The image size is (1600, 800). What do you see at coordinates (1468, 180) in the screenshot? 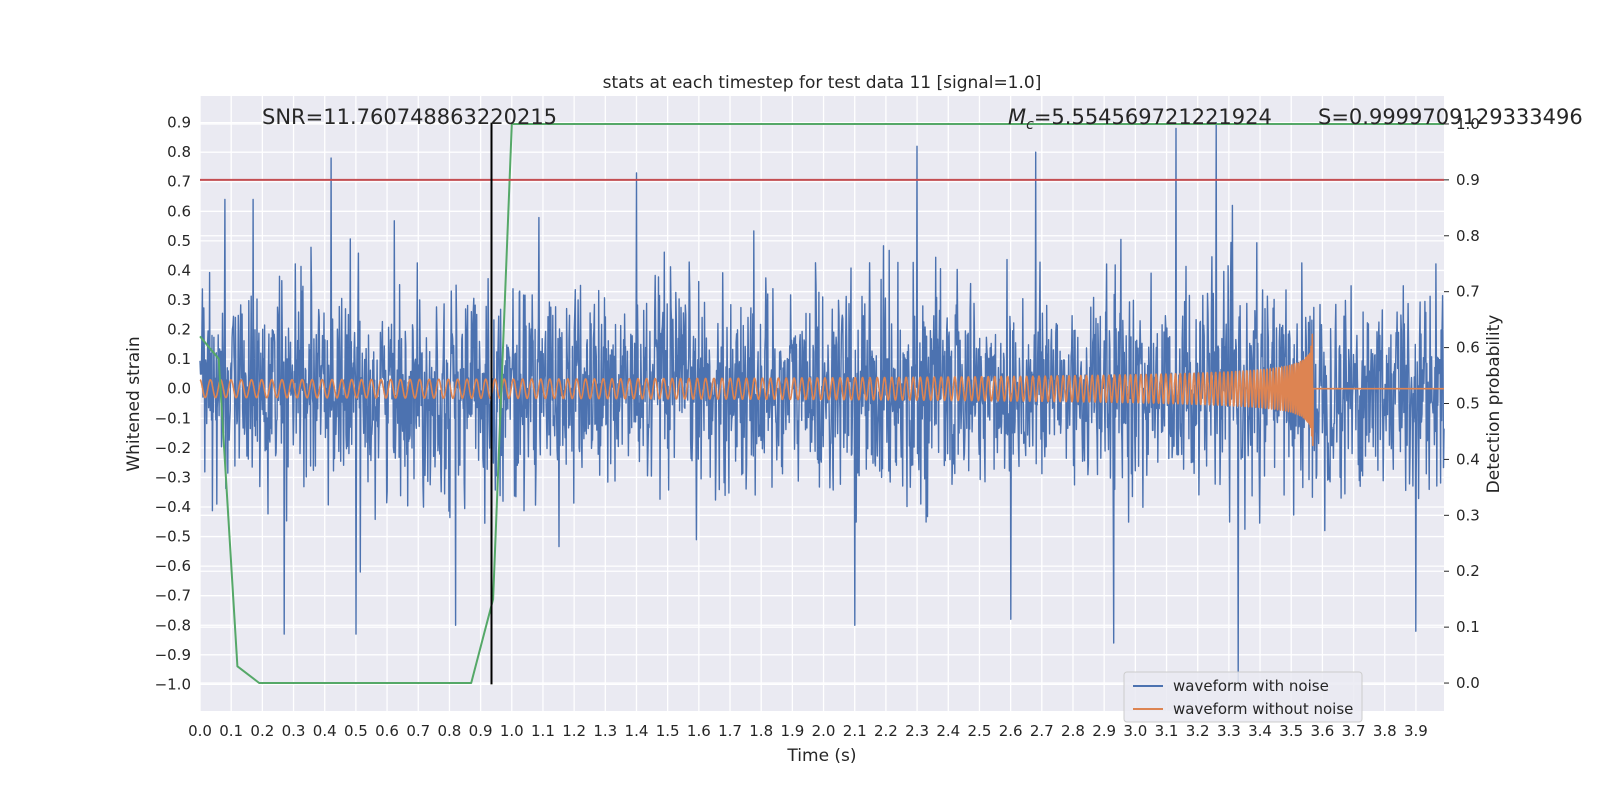
I see `y2-tick-label: 0.9` at bounding box center [1468, 180].